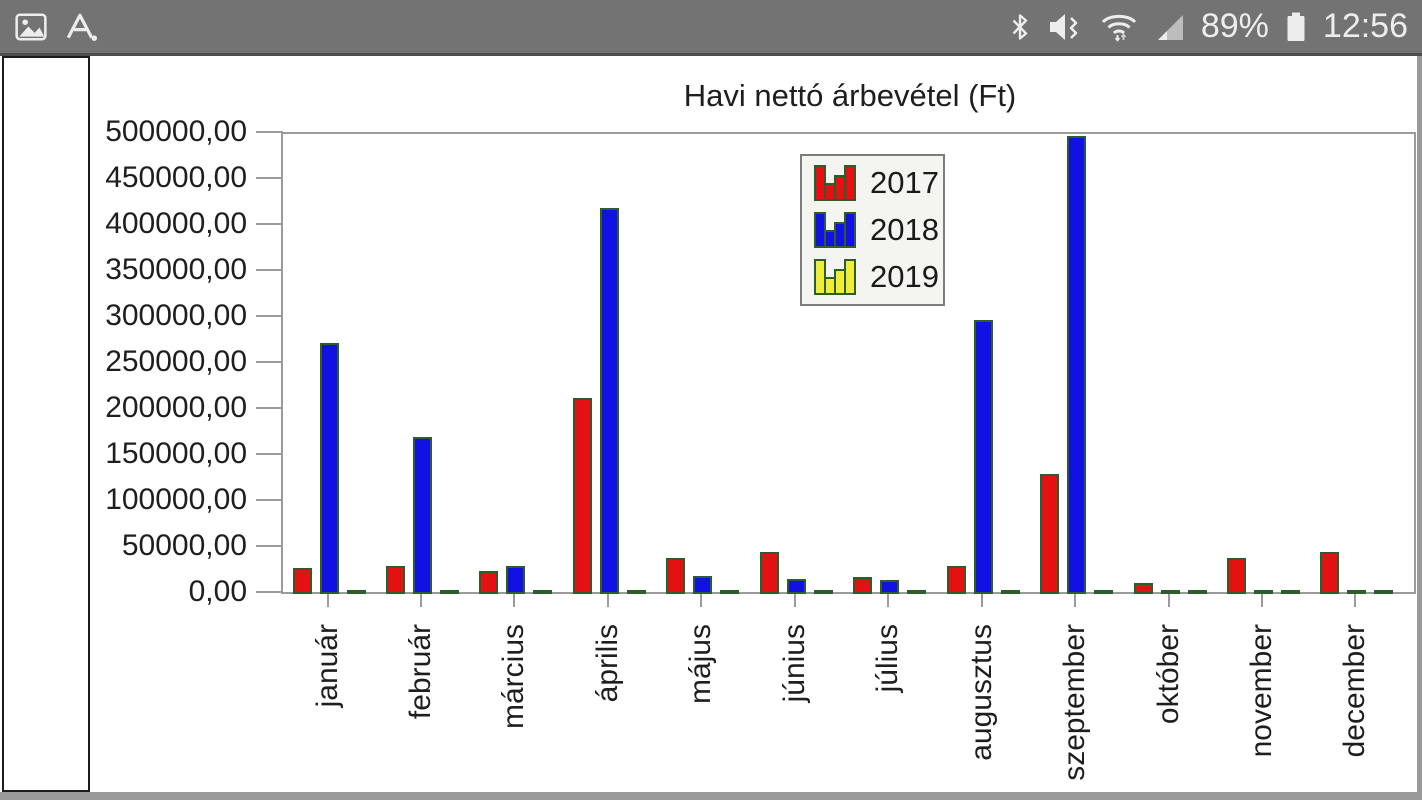 Image resolution: width=1422 pixels, height=800 pixels. What do you see at coordinates (1119, 27) in the screenshot?
I see `wifi-icon` at bounding box center [1119, 27].